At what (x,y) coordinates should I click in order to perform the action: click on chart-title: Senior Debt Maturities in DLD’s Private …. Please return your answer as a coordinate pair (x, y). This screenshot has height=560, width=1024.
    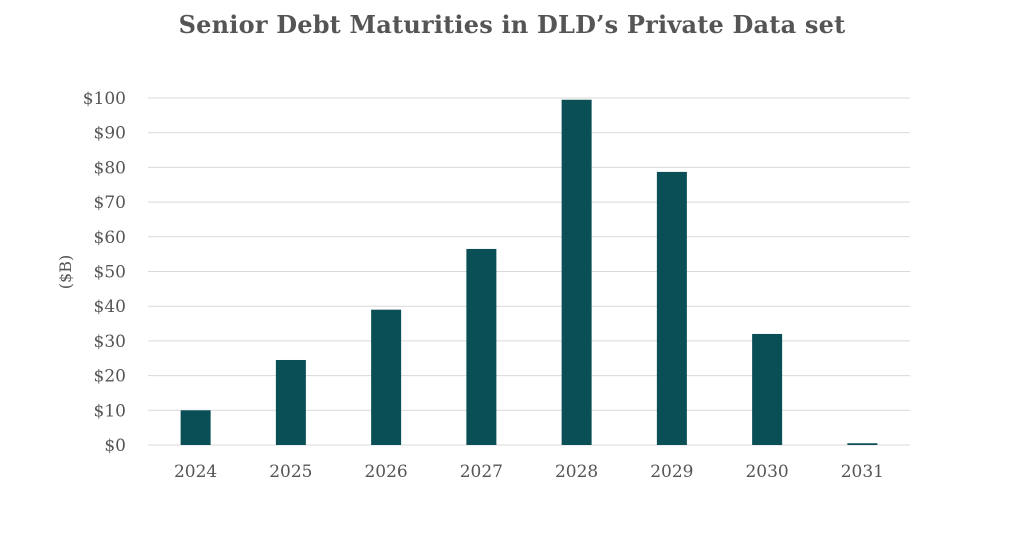
    Looking at the image, I should click on (512, 24).